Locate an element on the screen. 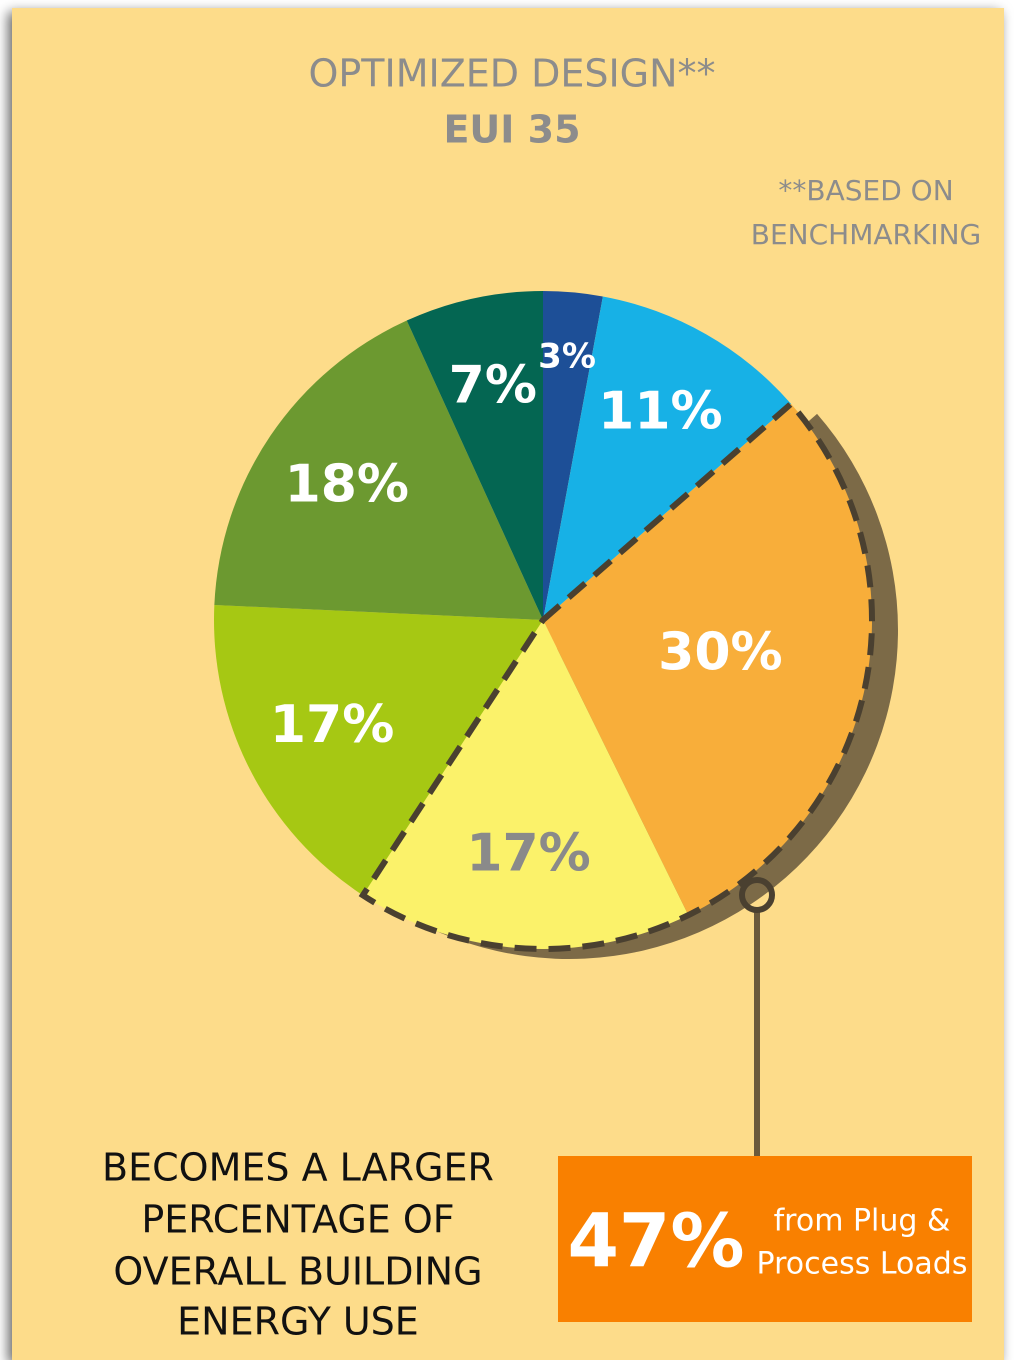  caption: BECOMES A LARGER is located at coordinates (298, 1168).